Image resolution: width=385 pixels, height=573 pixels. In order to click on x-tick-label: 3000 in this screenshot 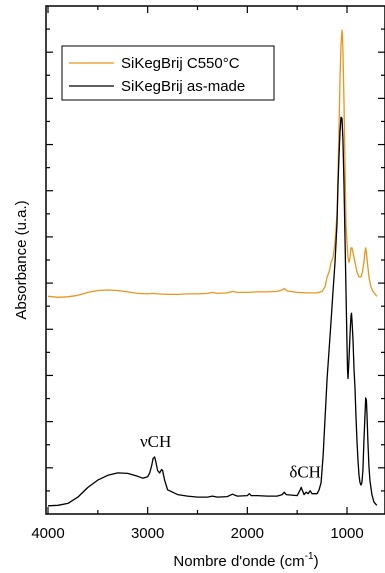, I will do `click(147, 533)`.